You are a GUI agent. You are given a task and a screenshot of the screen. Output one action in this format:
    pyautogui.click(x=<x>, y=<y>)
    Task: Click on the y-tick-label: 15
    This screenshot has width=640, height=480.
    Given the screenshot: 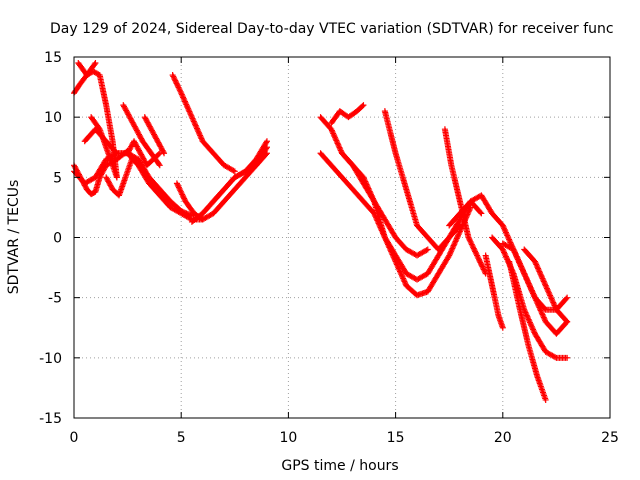 What is the action you would take?
    pyautogui.click(x=53, y=58)
    